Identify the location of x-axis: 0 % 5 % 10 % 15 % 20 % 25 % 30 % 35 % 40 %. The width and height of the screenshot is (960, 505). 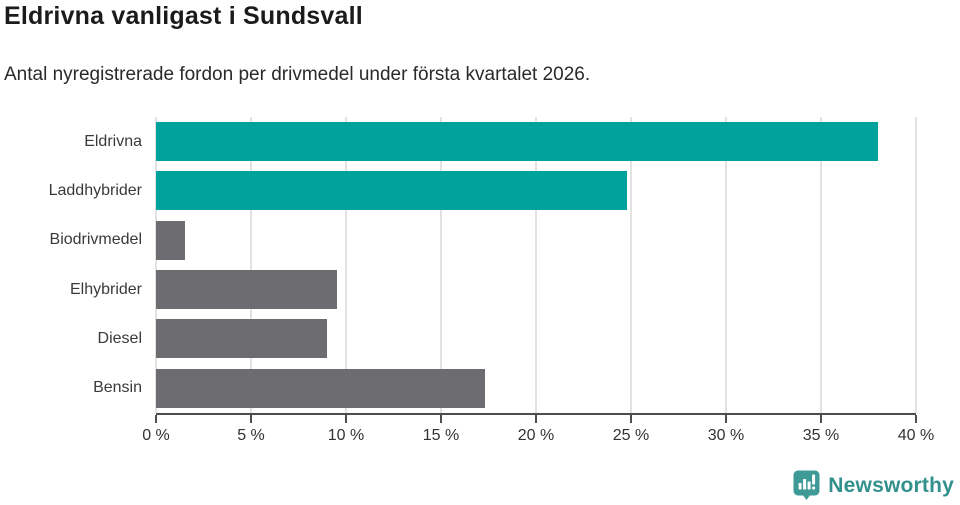
(538, 435).